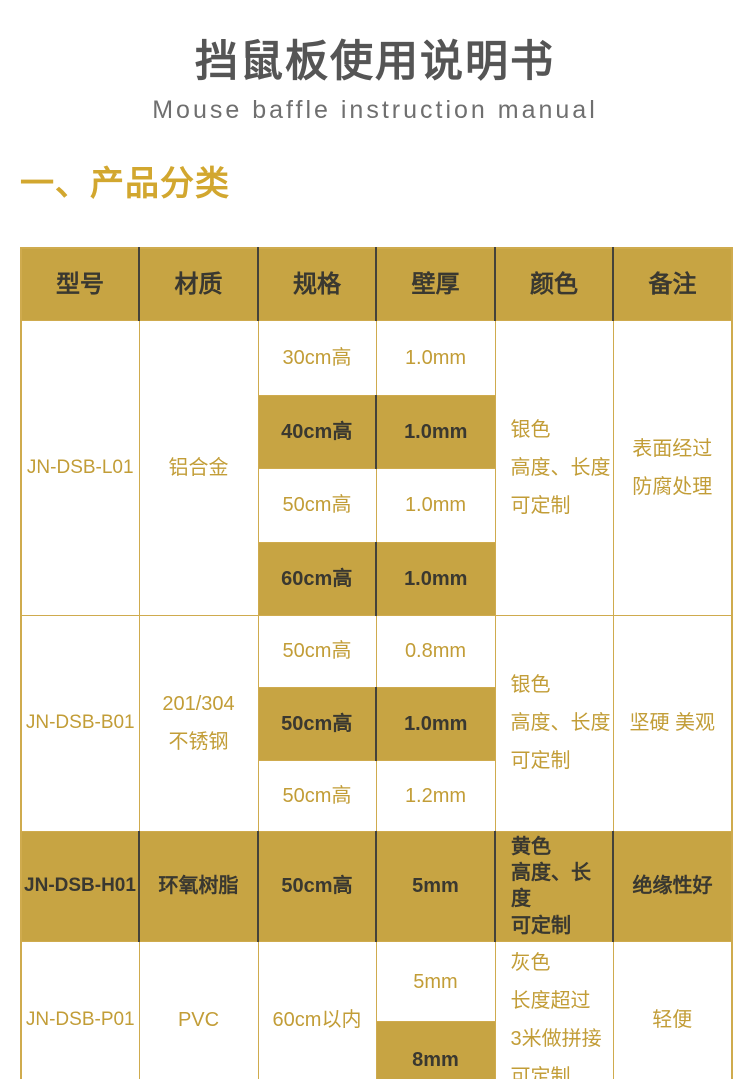 The image size is (750, 1079). I want to click on table-row: 60cm高 1.0mm, so click(376, 578).